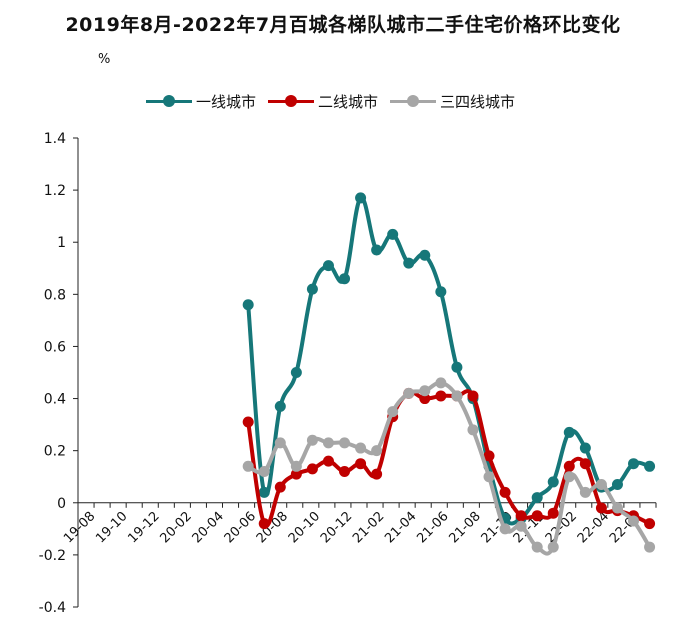  I want to click on y-tick-label: -0.2, so click(52, 556).